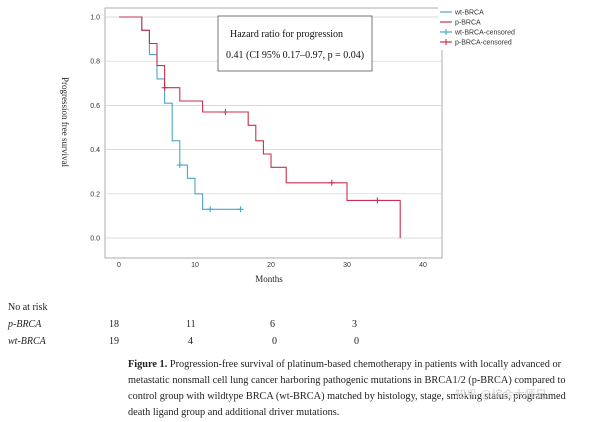 The height and width of the screenshot is (422, 600). I want to click on y-tick-label: 0.4, so click(95, 150).